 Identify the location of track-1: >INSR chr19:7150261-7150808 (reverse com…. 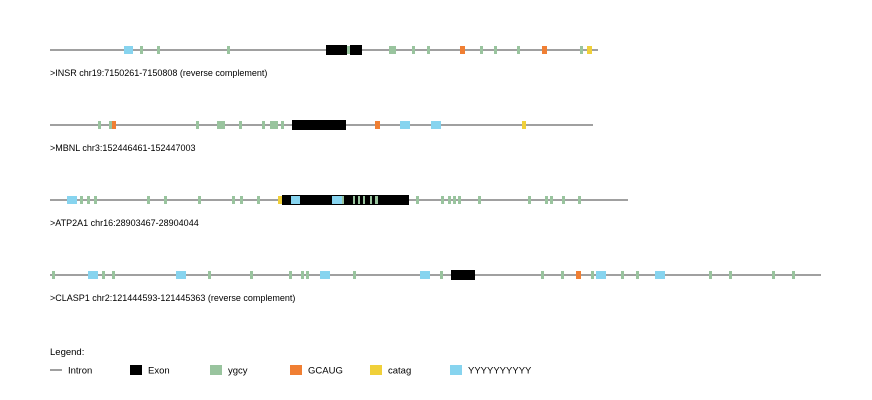
(324, 61).